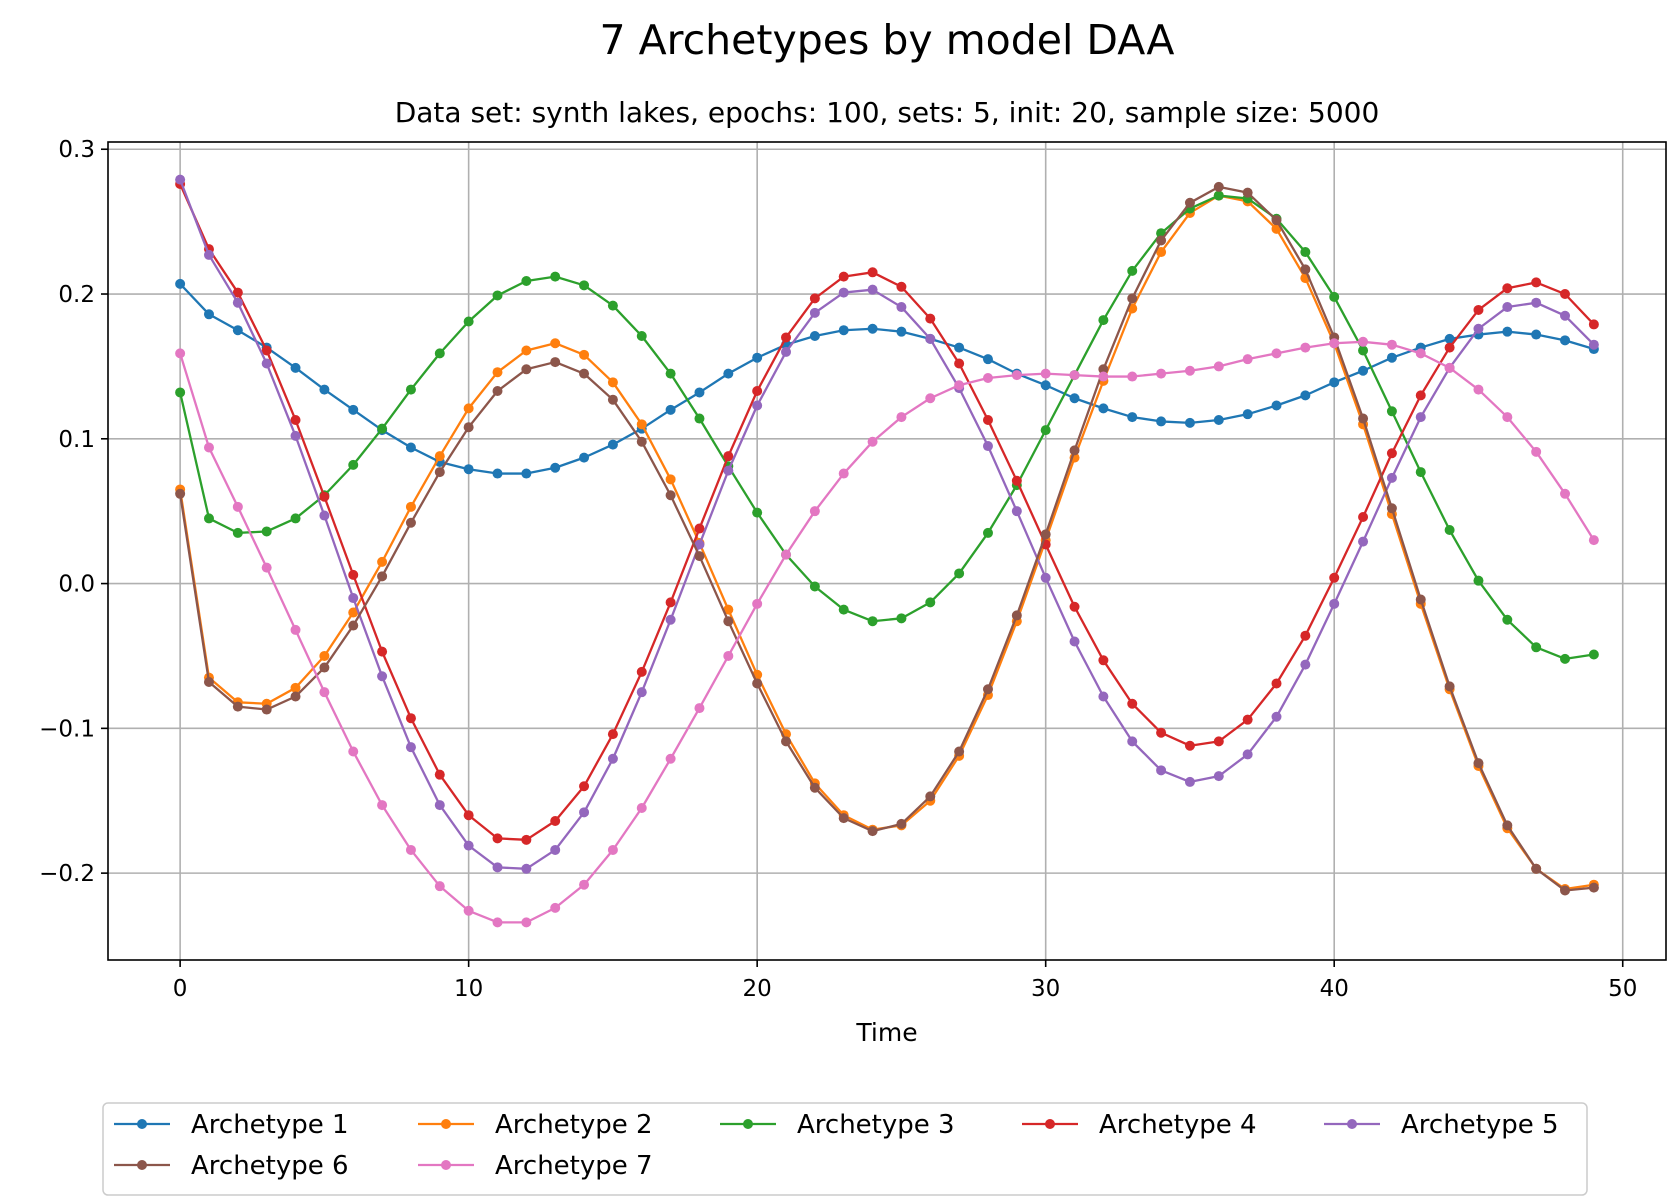  I want to click on legend-item: Archetype 2, so click(535, 1125).